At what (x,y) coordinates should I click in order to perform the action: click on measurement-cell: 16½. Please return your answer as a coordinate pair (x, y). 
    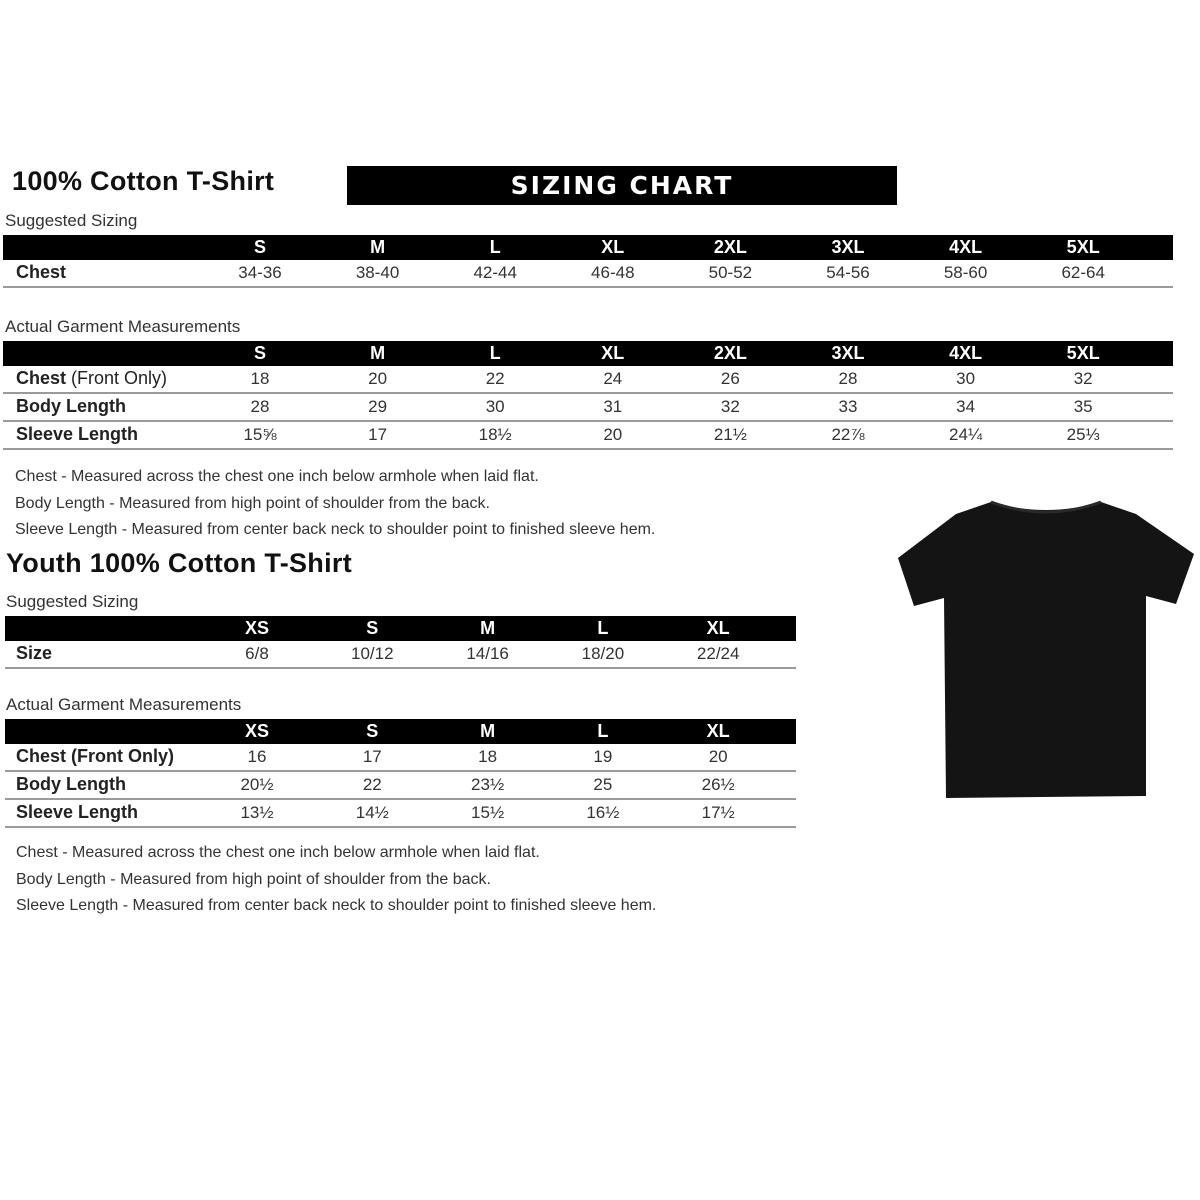
    Looking at the image, I should click on (603, 812).